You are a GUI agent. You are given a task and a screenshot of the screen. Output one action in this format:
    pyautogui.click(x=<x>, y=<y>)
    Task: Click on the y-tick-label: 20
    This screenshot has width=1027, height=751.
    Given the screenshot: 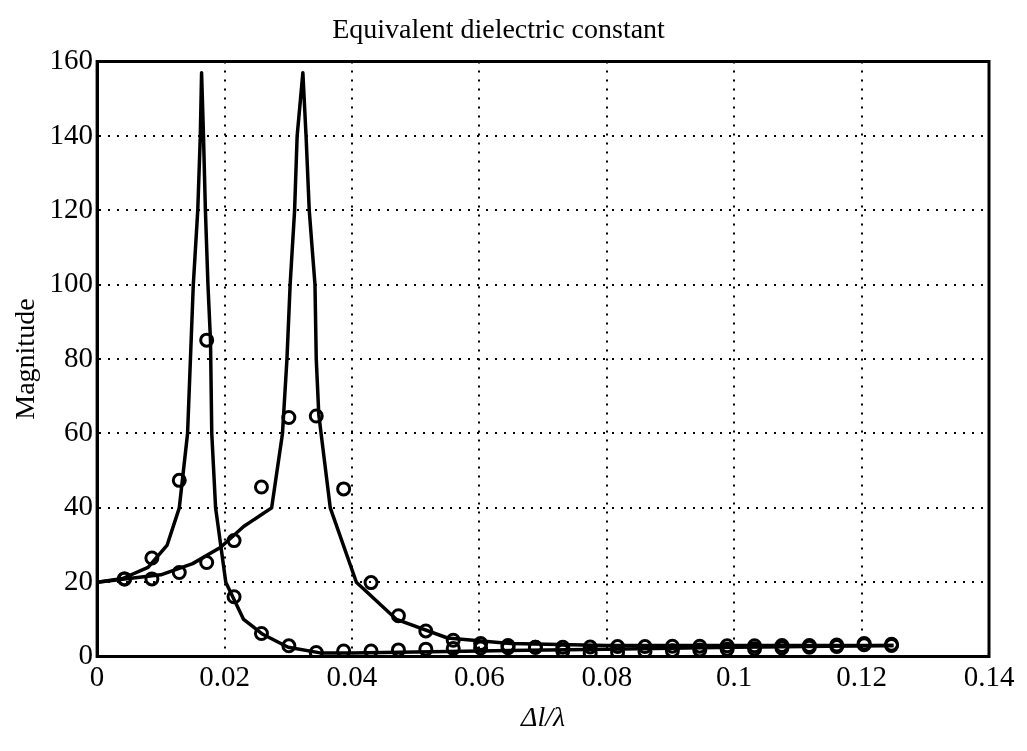 What is the action you would take?
    pyautogui.click(x=79, y=579)
    